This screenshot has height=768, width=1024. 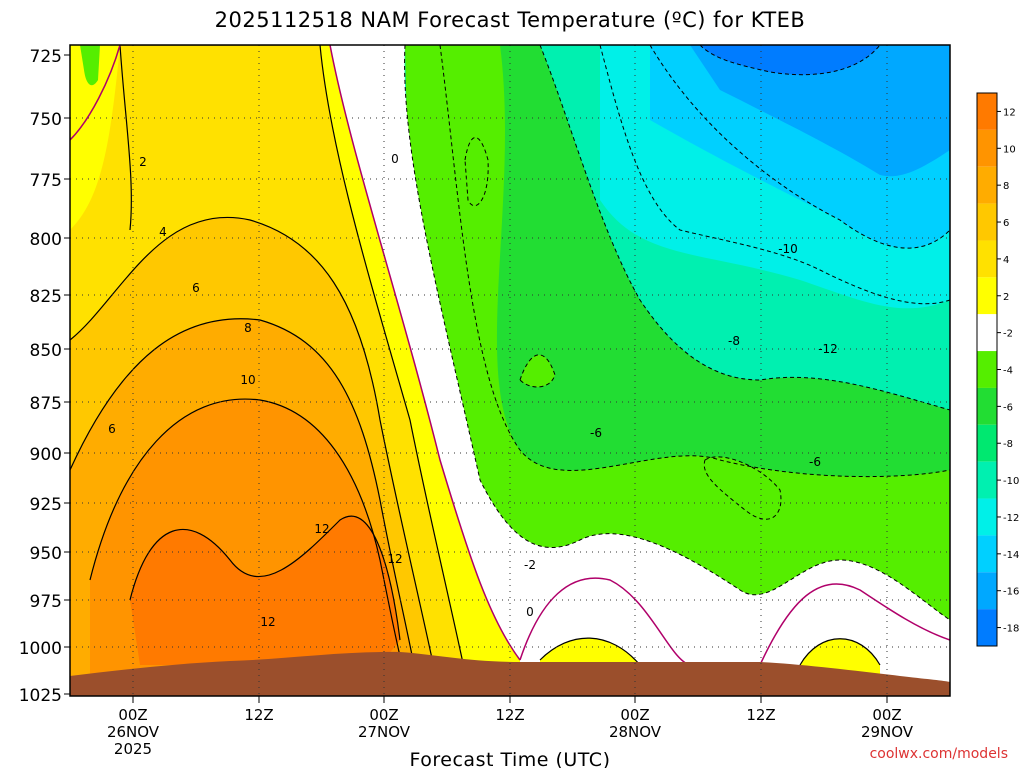 What do you see at coordinates (46, 602) in the screenshot?
I see `y-tick-label: 975` at bounding box center [46, 602].